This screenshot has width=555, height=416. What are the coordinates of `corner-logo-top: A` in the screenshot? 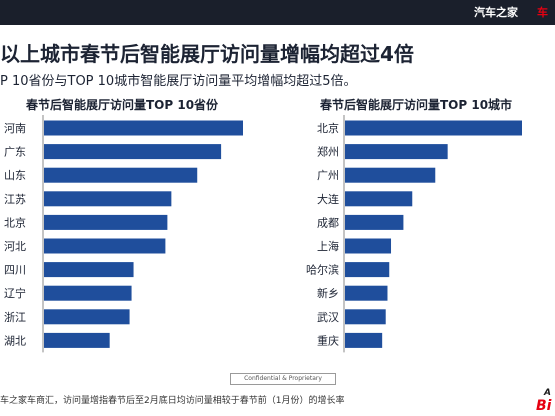 It's located at (547, 393).